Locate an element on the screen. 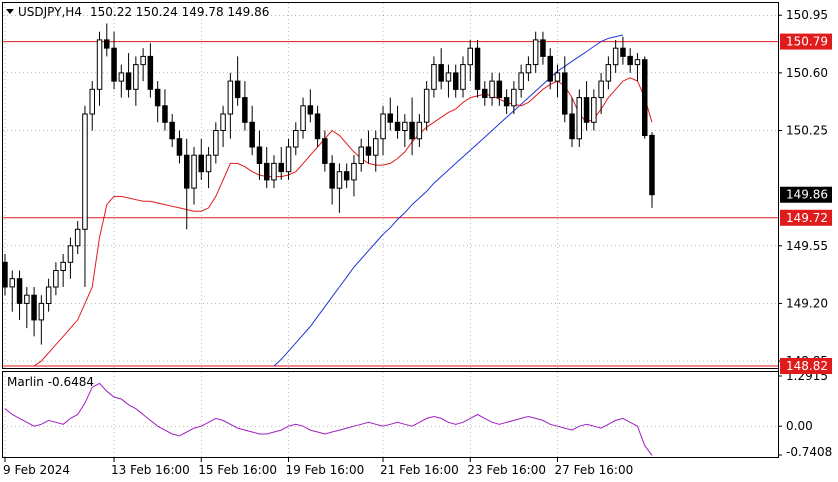 This screenshot has width=838, height=482. time-tick-label: 15 Feb 16:00 is located at coordinates (237, 470).